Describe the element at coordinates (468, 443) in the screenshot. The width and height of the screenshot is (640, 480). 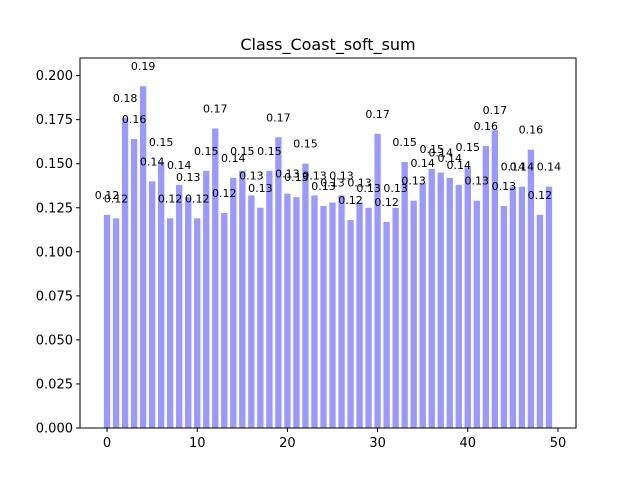
I see `x-tick-label: 40` at that location.